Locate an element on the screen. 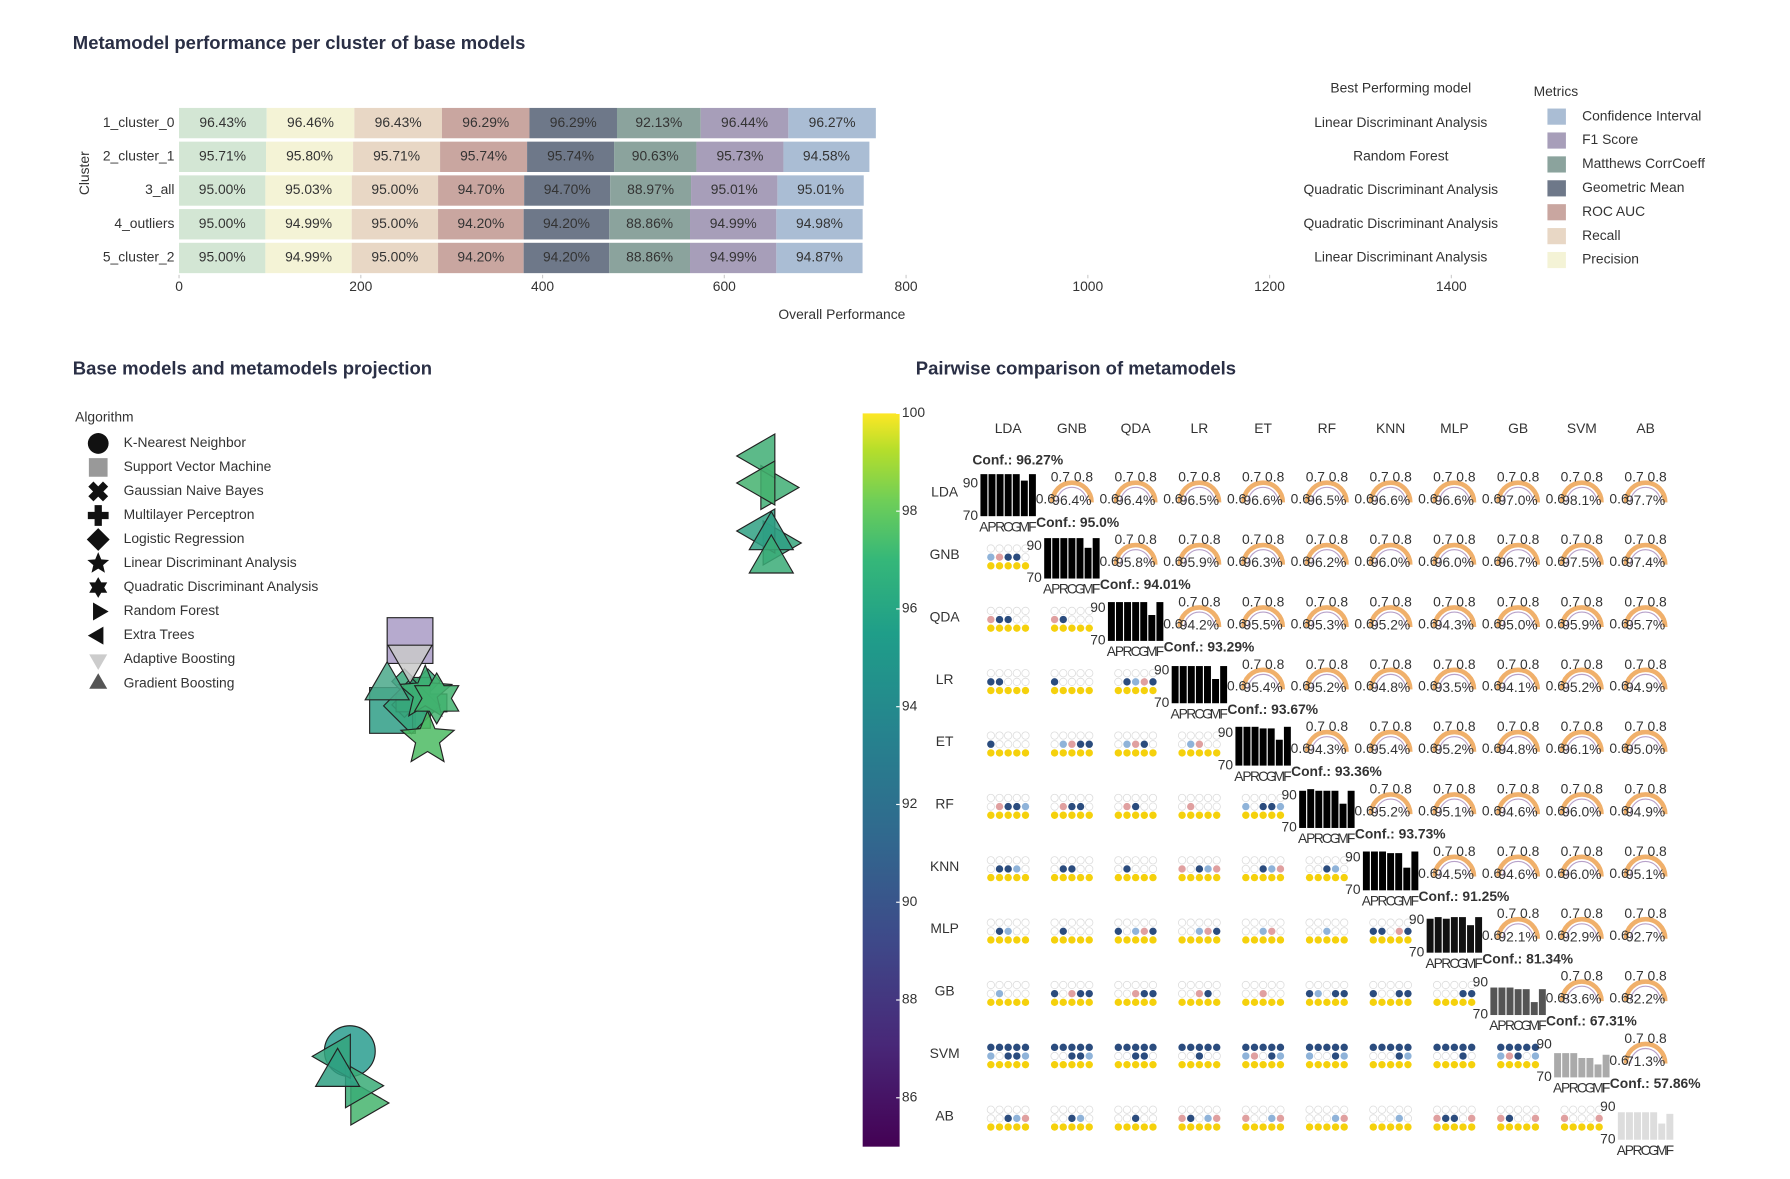 This screenshot has width=1790, height=1179. column-label: RF is located at coordinates (1327, 428).